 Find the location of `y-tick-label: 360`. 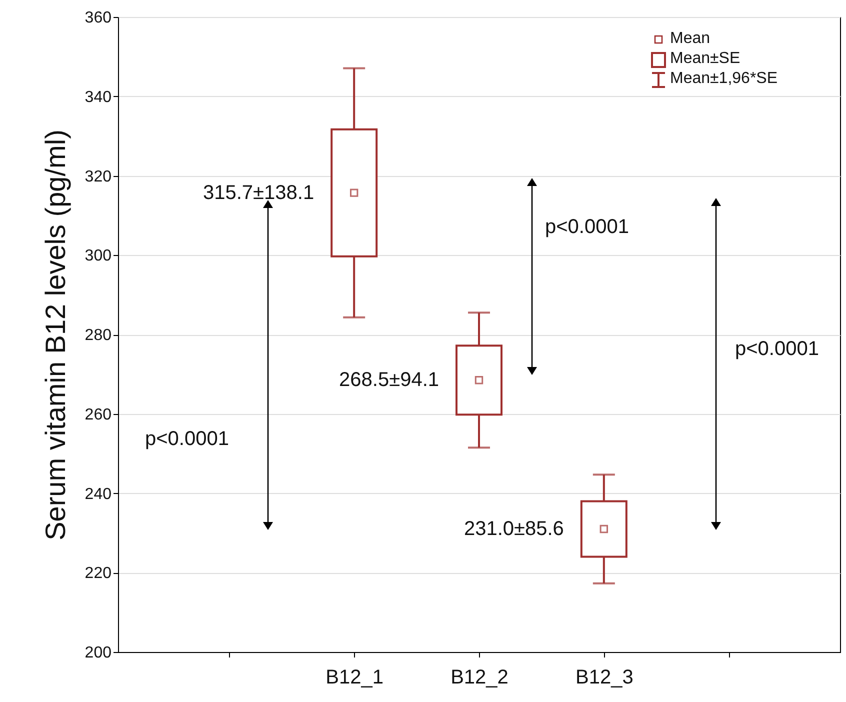

y-tick-label: 360 is located at coordinates (98, 18).